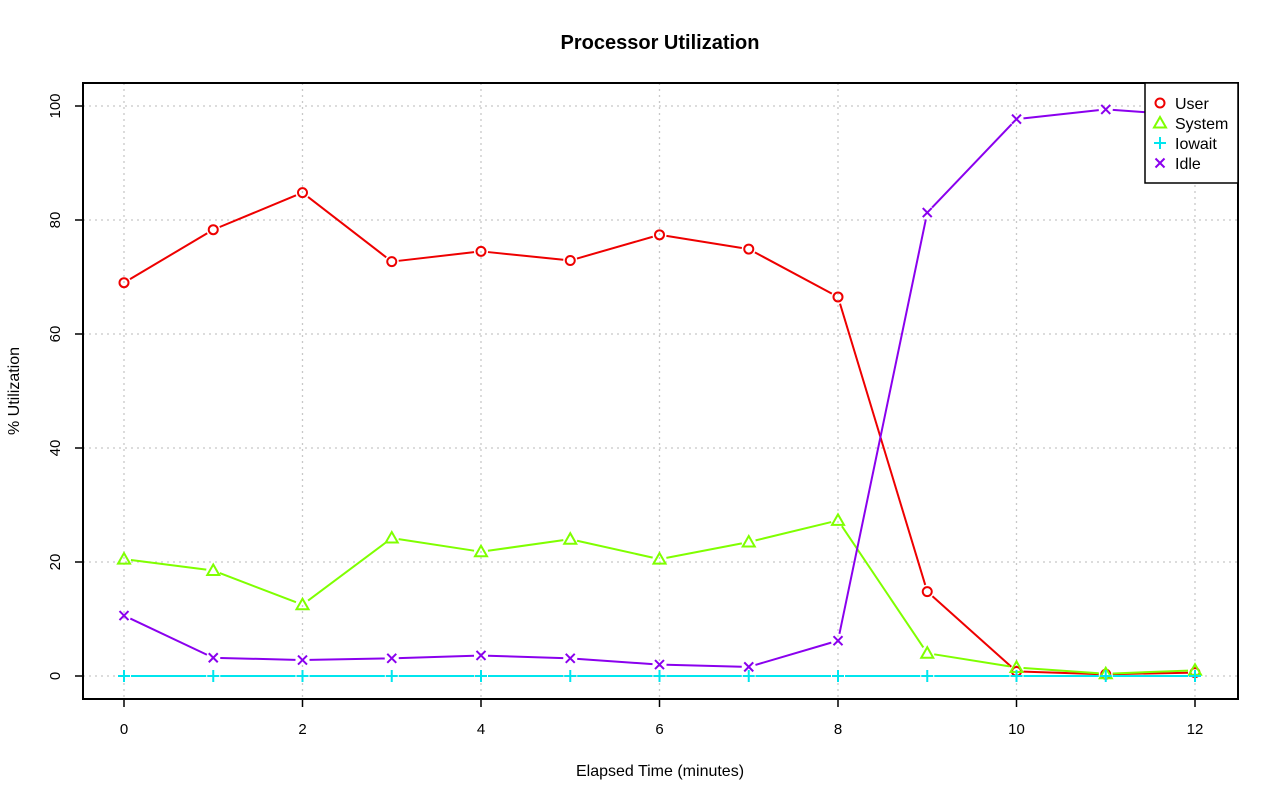 The image size is (1280, 801). I want to click on legend-box, so click(1191, 133).